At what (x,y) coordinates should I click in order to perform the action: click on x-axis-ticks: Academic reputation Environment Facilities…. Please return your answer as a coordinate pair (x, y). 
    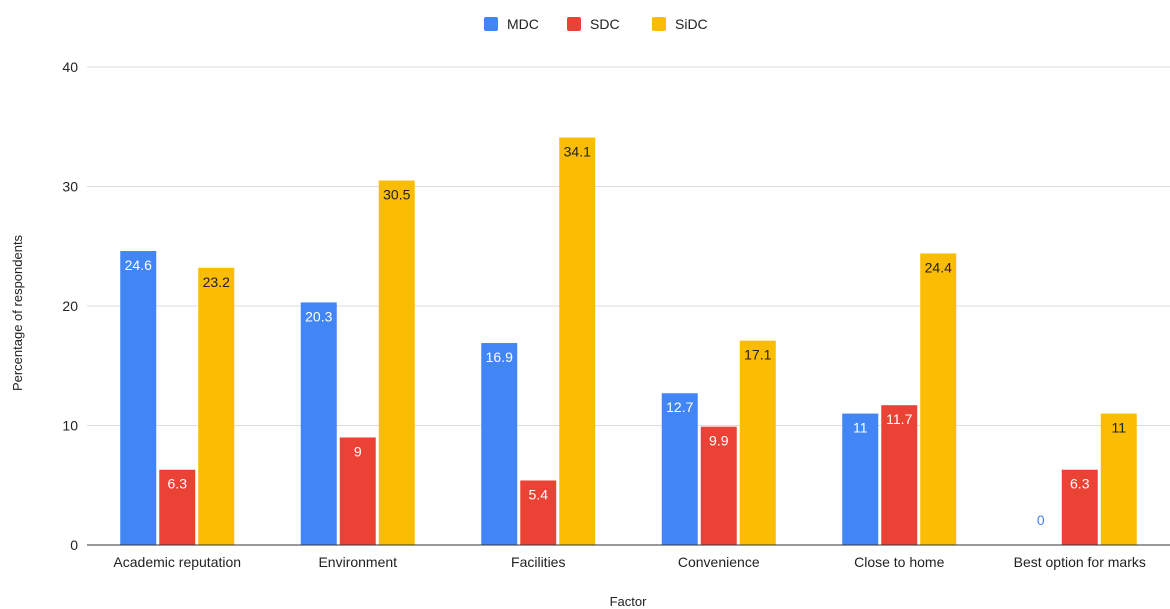
    Looking at the image, I should click on (629, 562).